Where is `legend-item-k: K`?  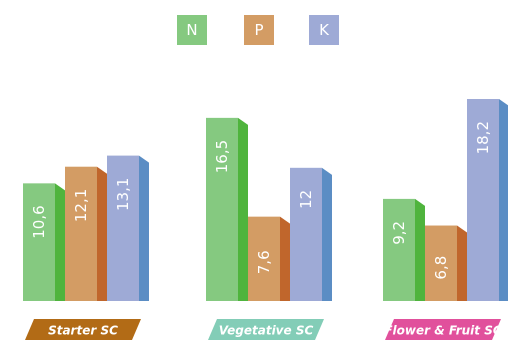 legend-item-k: K is located at coordinates (324, 30).